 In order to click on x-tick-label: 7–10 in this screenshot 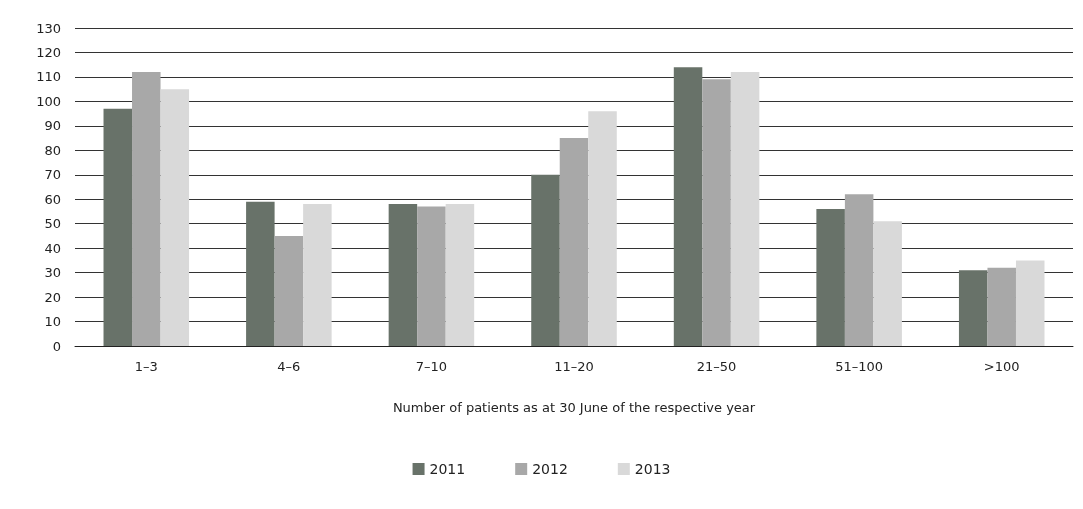, I will do `click(431, 366)`.